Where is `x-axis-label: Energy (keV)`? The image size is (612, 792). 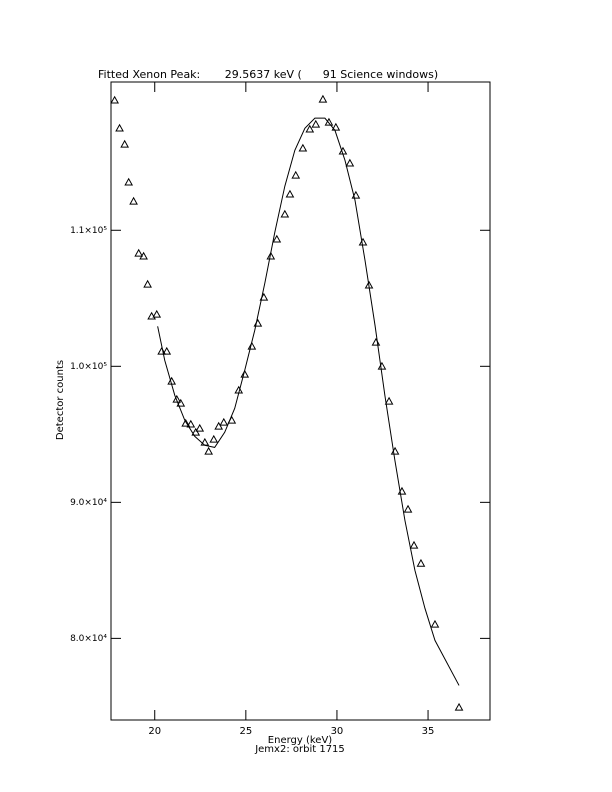
x-axis-label: Energy (keV) is located at coordinates (300, 740).